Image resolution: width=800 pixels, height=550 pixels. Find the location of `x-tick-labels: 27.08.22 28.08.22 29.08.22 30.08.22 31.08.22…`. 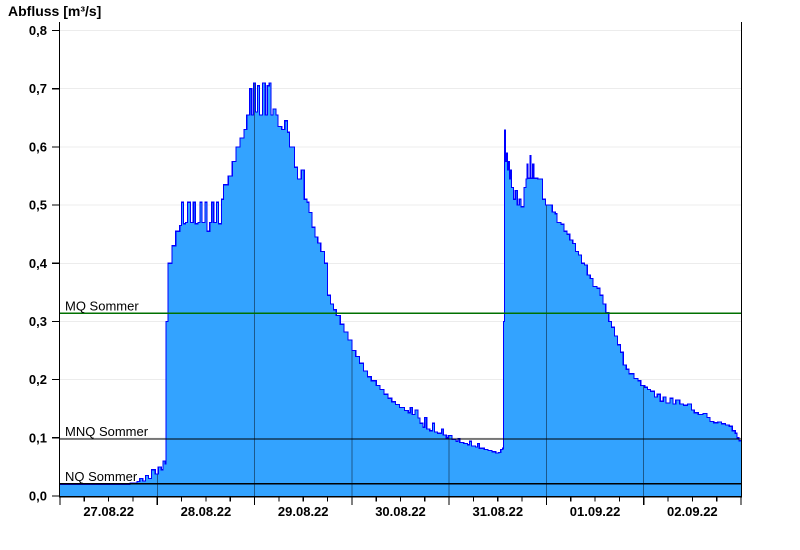

x-tick-labels: 27.08.22 28.08.22 29.08.22 30.08.22 31.08.22… is located at coordinates (400, 511).